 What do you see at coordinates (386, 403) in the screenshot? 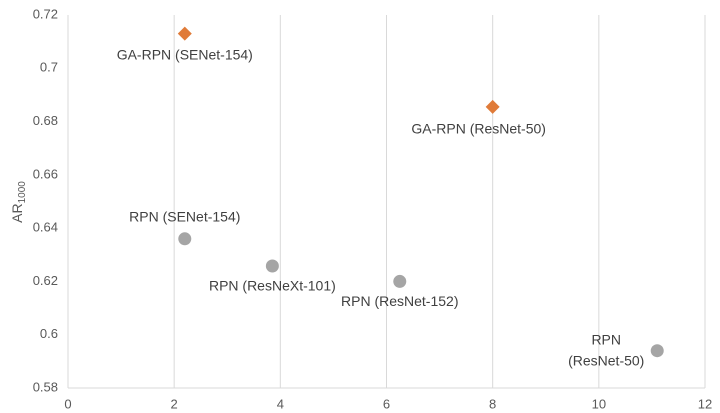
I see `x-tick-label: 6` at bounding box center [386, 403].